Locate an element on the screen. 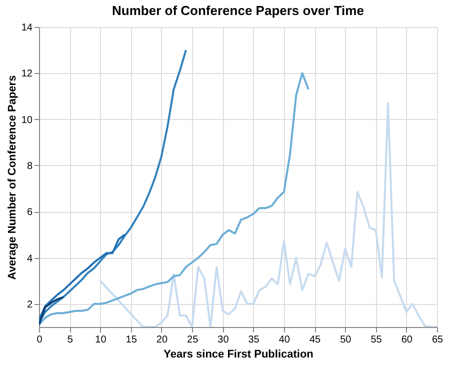  x-tick-label: 30 is located at coordinates (224, 340).